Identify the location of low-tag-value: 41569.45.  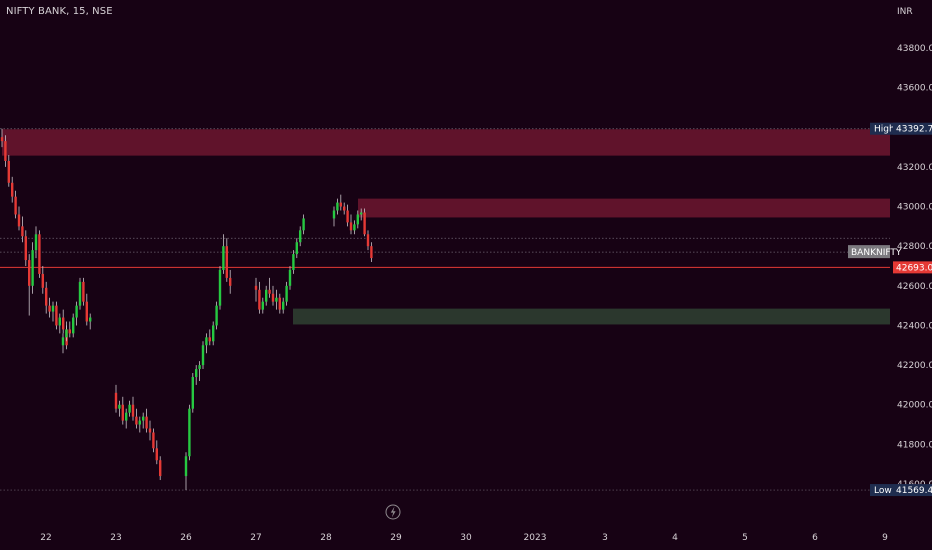
(914, 491).